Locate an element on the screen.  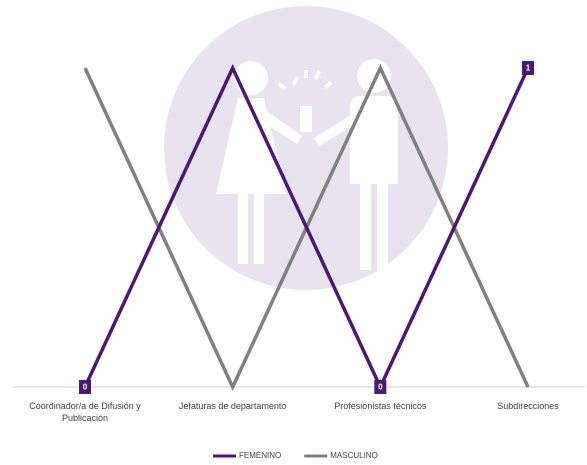
x-tick-label: Coordinador/a de Difusión y Publicación is located at coordinates (85, 412).